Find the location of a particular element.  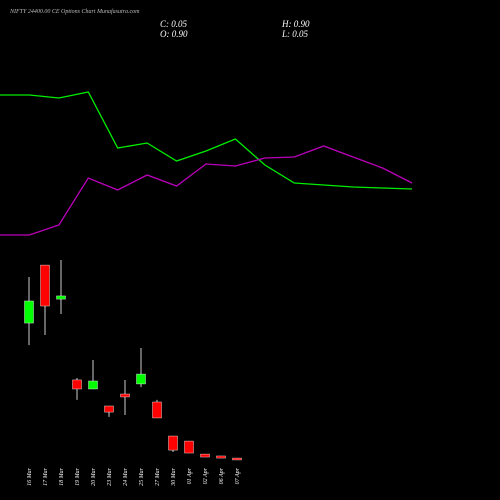

x-tick-label: 07 Apr is located at coordinates (238, 475).